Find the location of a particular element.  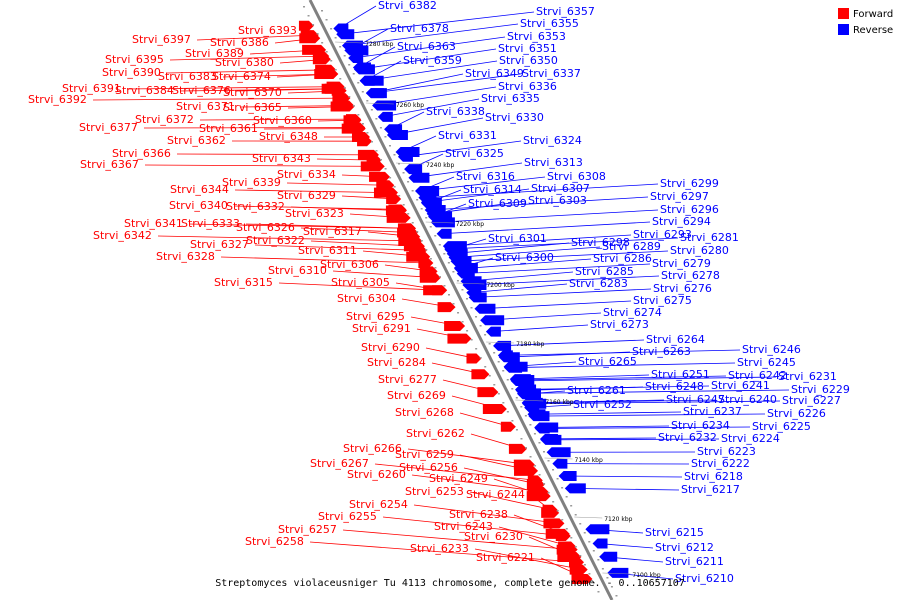

reverse-gene-label: Strvi_6285 is located at coordinates (604, 271).